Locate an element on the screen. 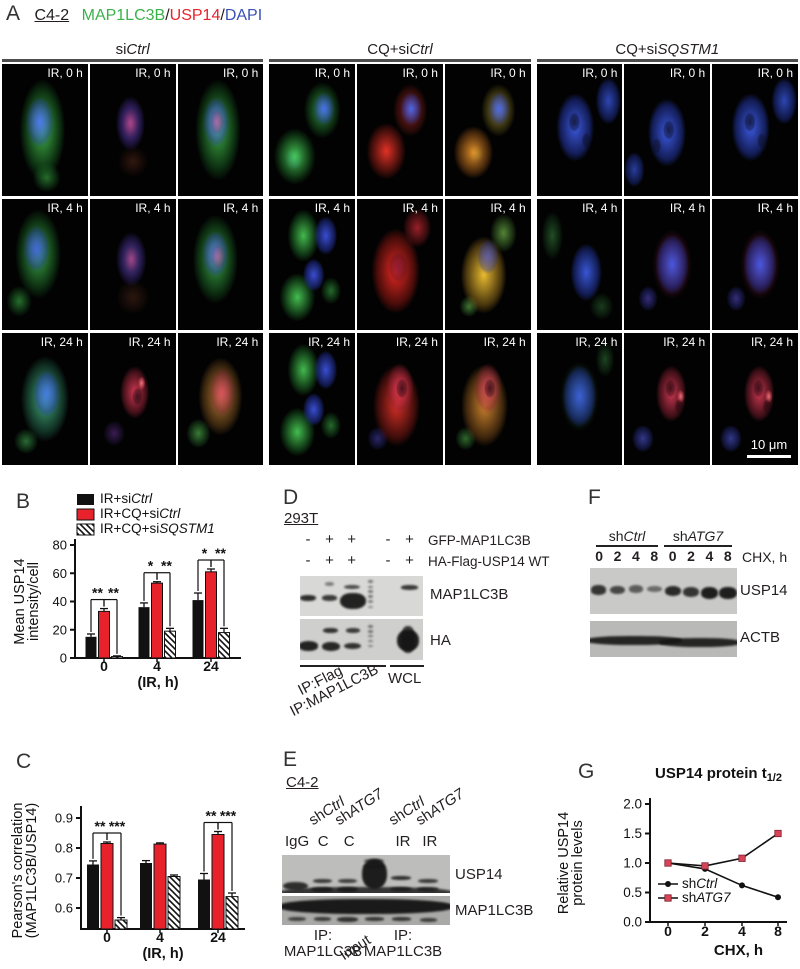 This screenshot has width=800, height=969. stain-title: MAP1LC3B/USP14/DAPI is located at coordinates (172, 15).